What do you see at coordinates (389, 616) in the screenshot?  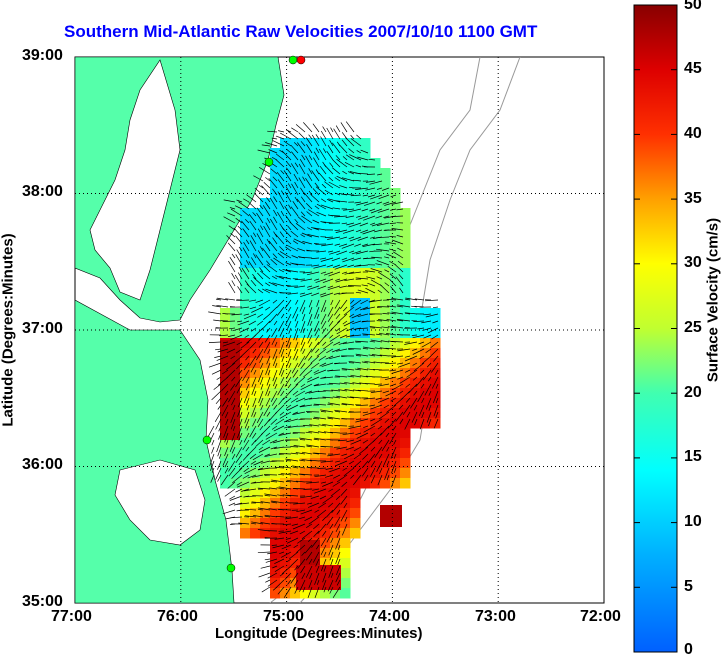 I see `x-tick-label: 74:00` at bounding box center [389, 616].